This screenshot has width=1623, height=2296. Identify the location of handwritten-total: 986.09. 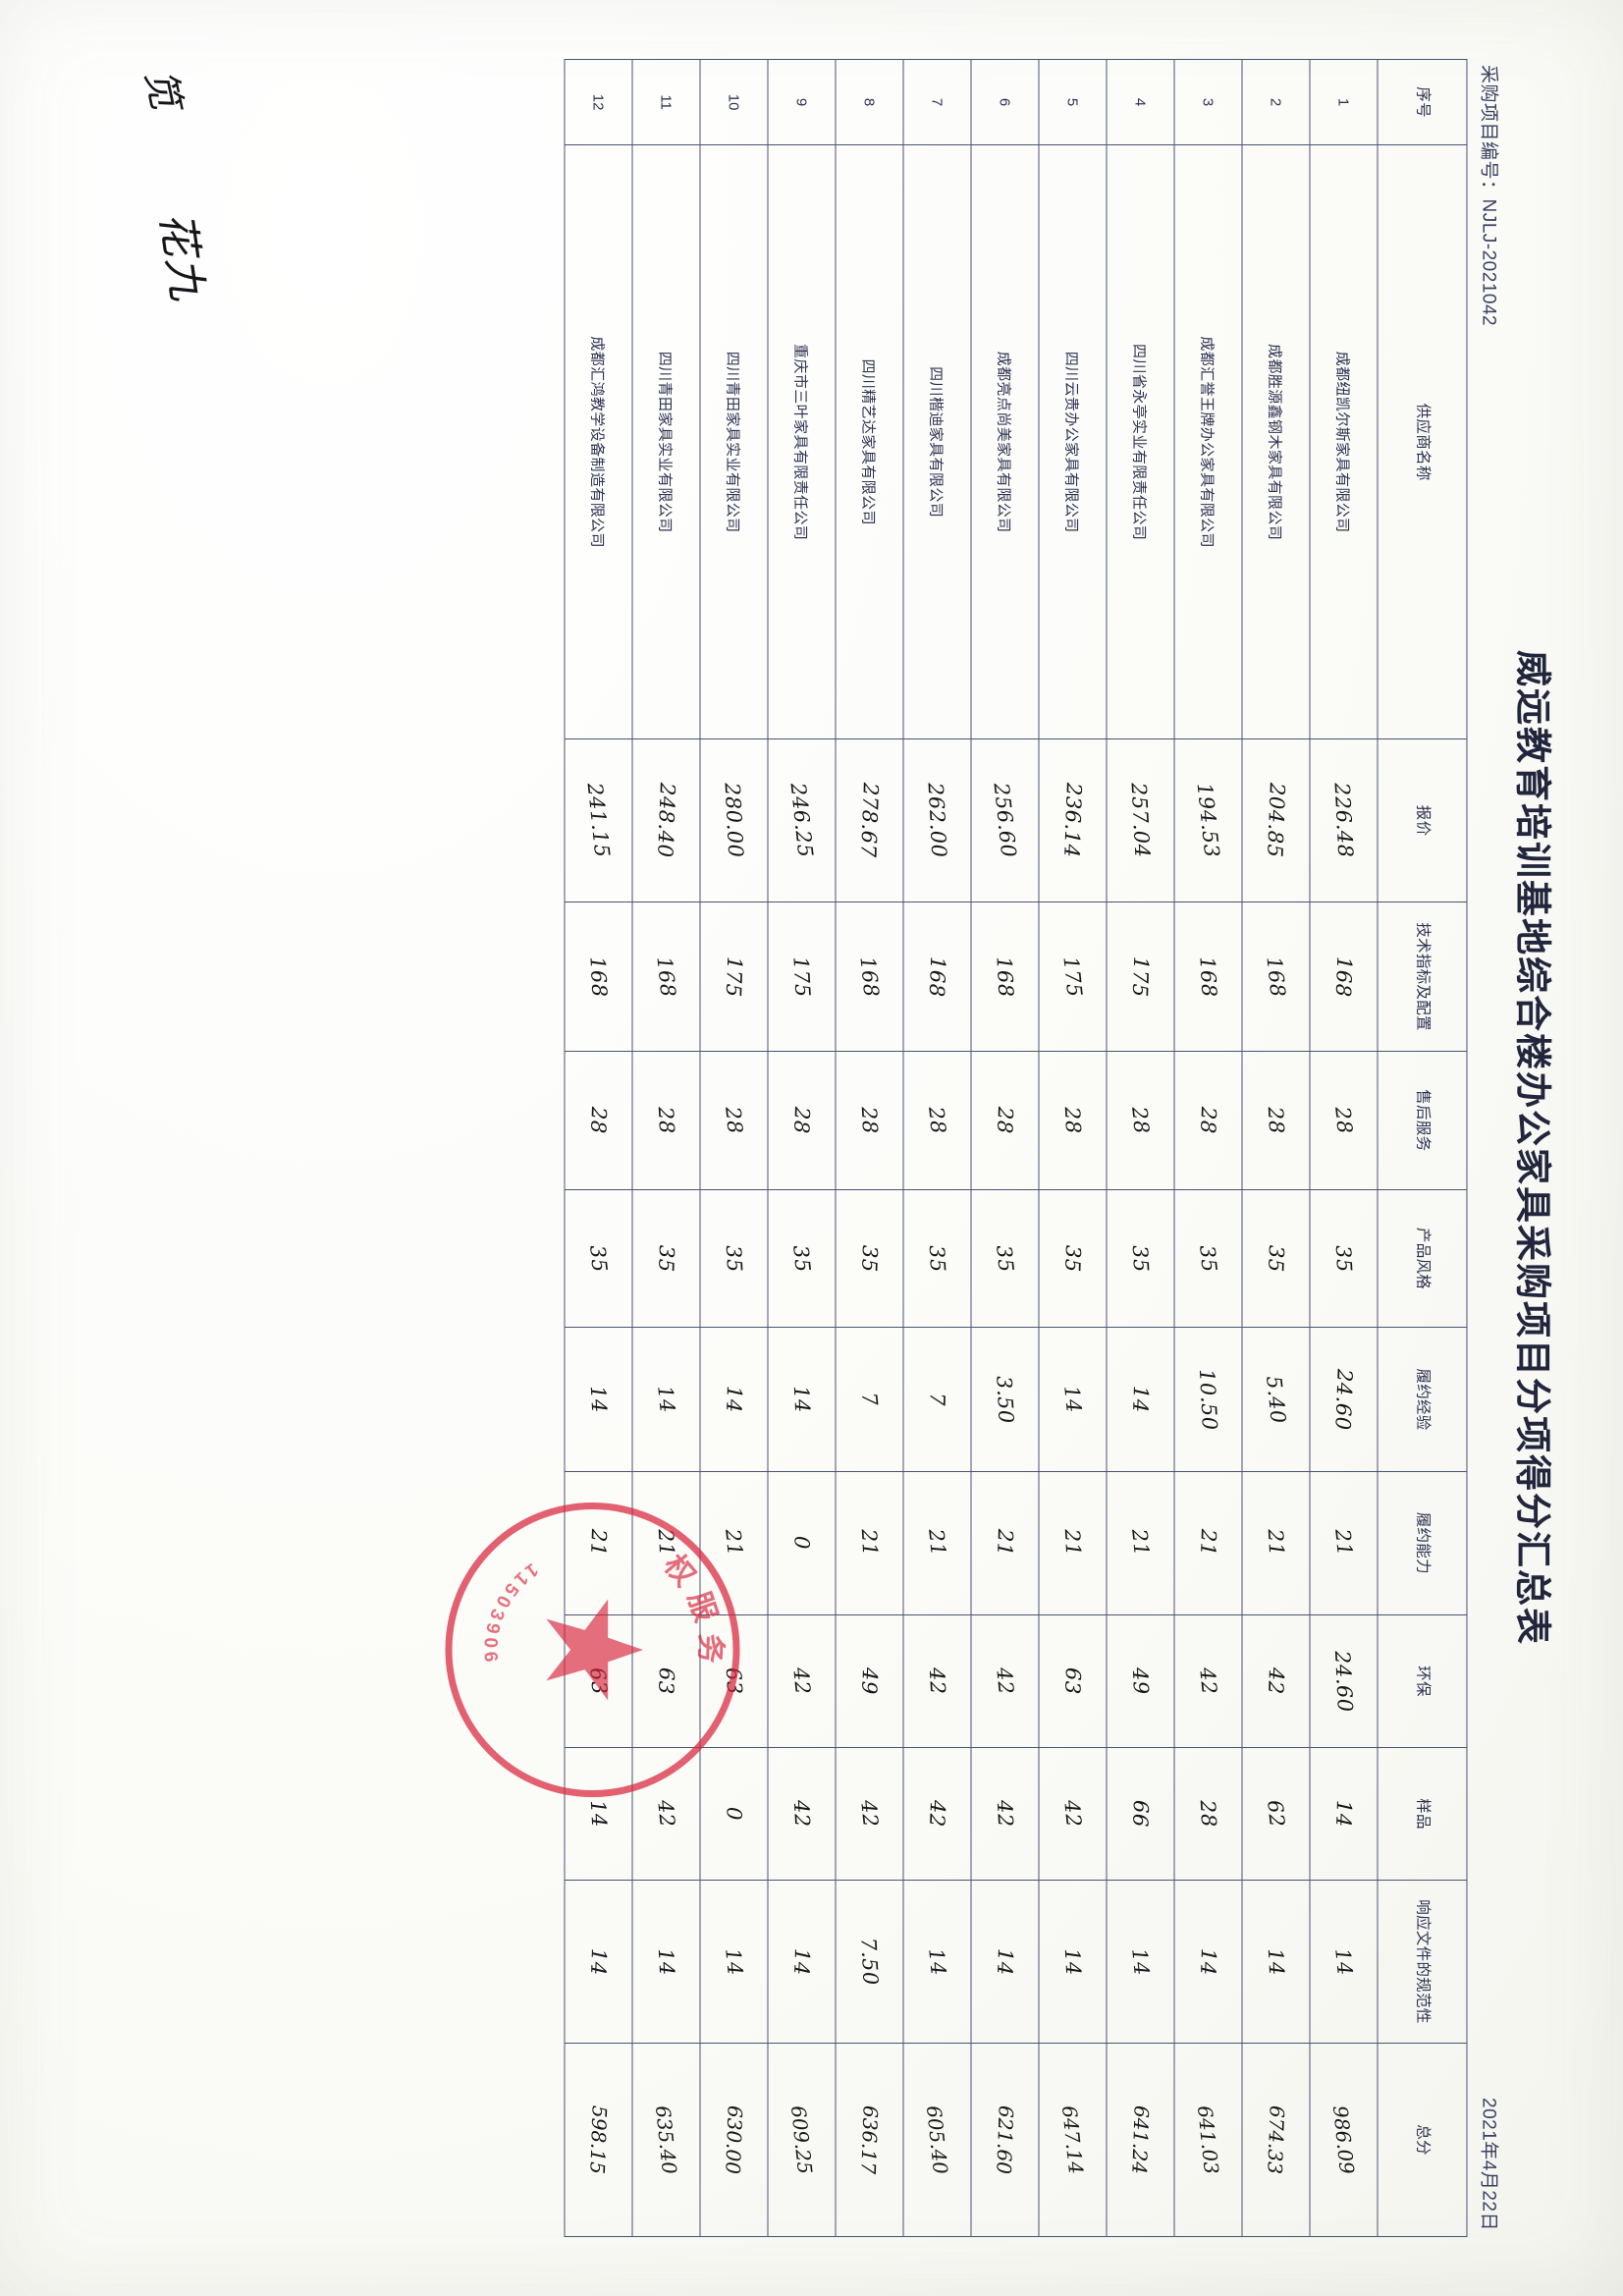
(1343, 2140).